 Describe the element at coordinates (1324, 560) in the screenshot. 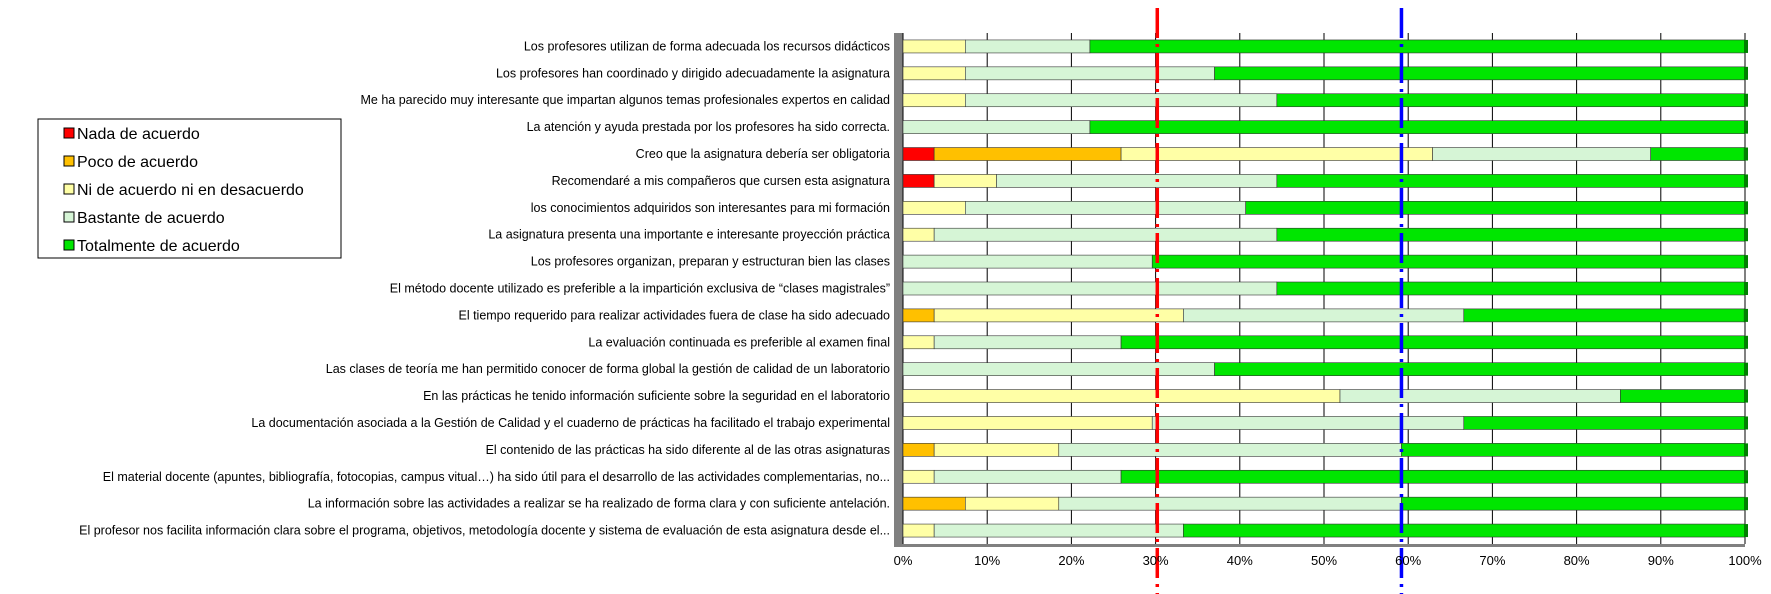

I see `x-tick-label: 50%` at that location.